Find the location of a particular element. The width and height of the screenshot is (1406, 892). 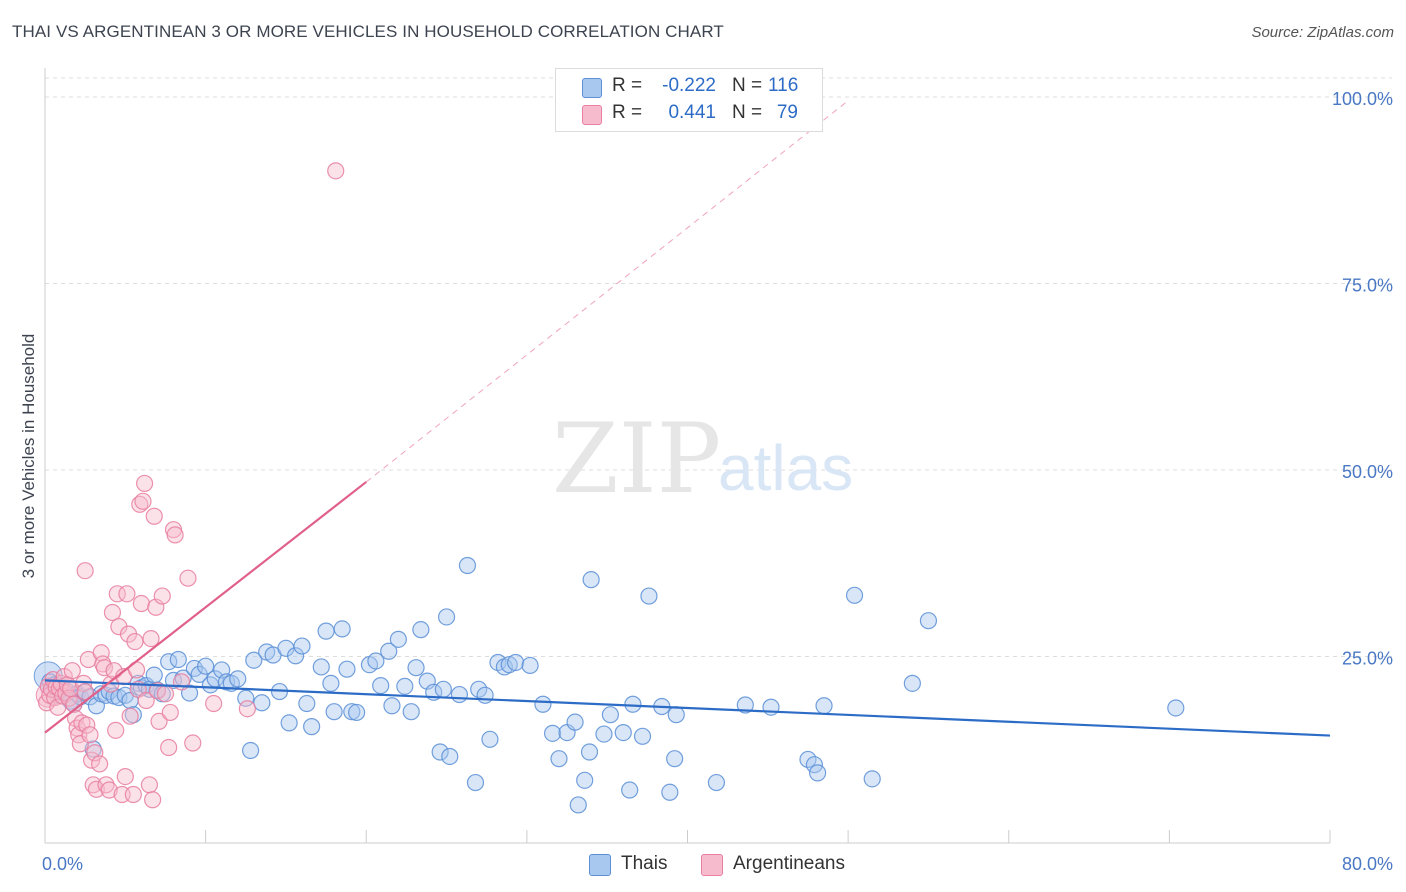

x-tick-label-min: 0.0% is located at coordinates (62, 864).